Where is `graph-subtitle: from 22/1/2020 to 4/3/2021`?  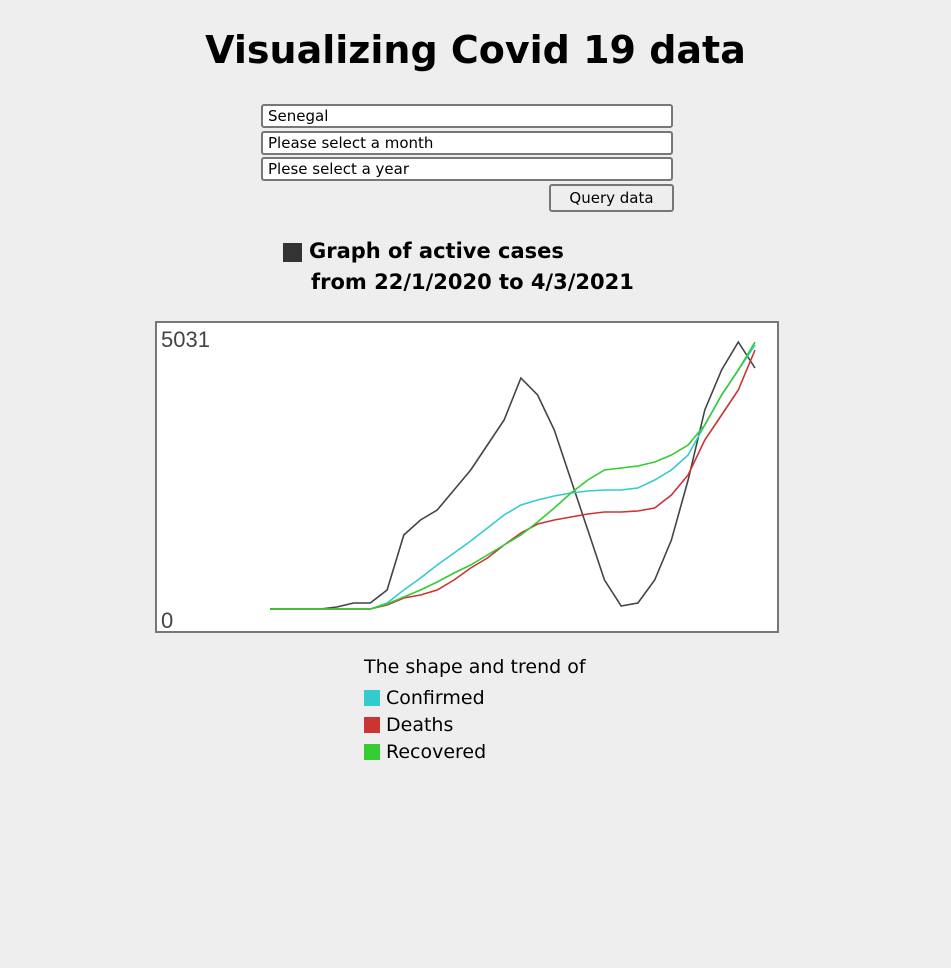
graph-subtitle: from 22/1/2020 to 4/3/2021 is located at coordinates (472, 282).